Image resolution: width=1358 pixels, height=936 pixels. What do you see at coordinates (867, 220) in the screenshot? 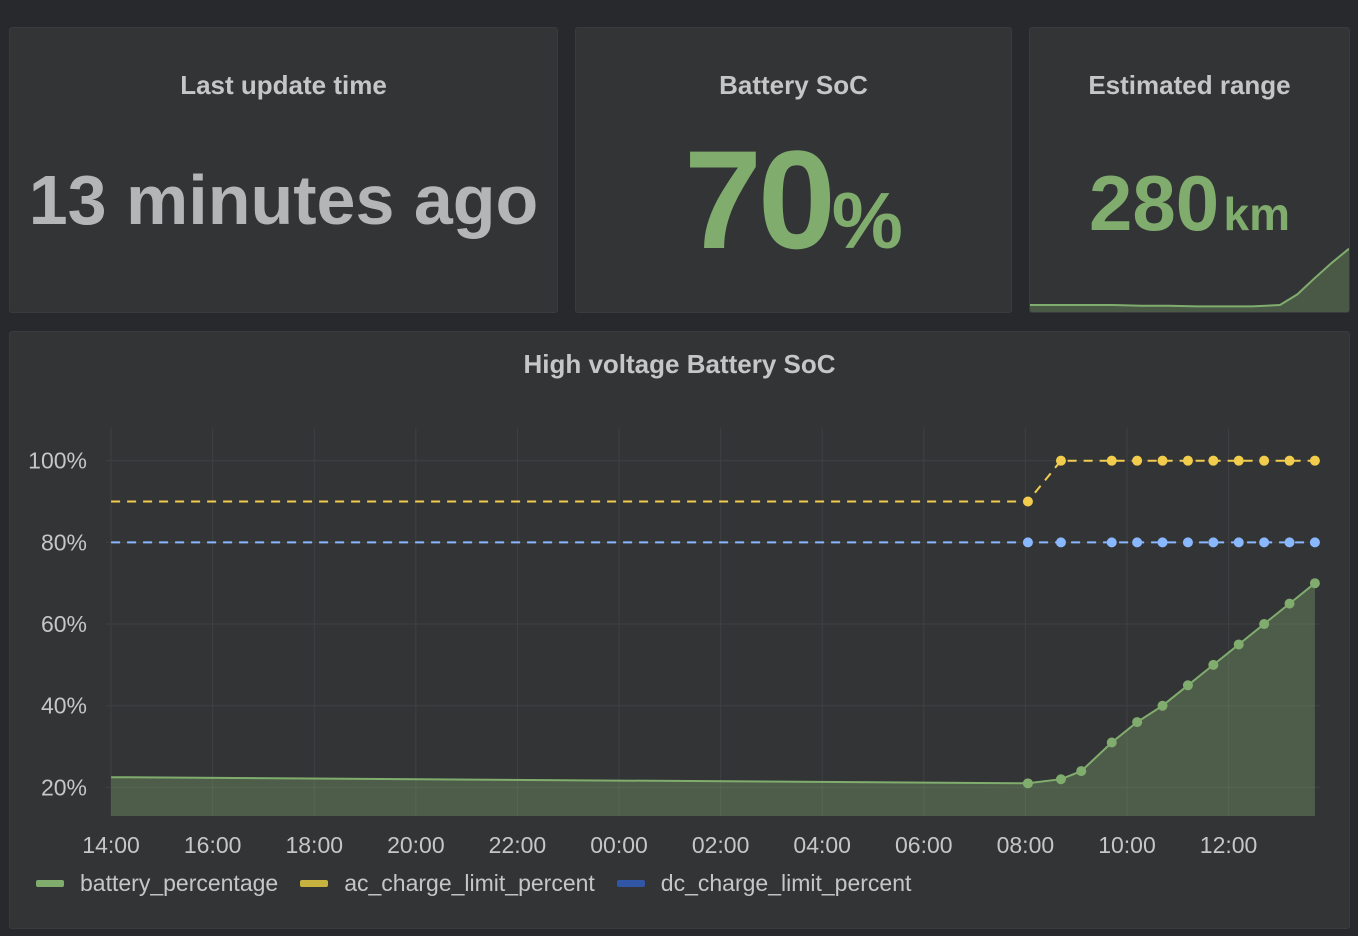
I see `battery-soc-unit: %` at bounding box center [867, 220].